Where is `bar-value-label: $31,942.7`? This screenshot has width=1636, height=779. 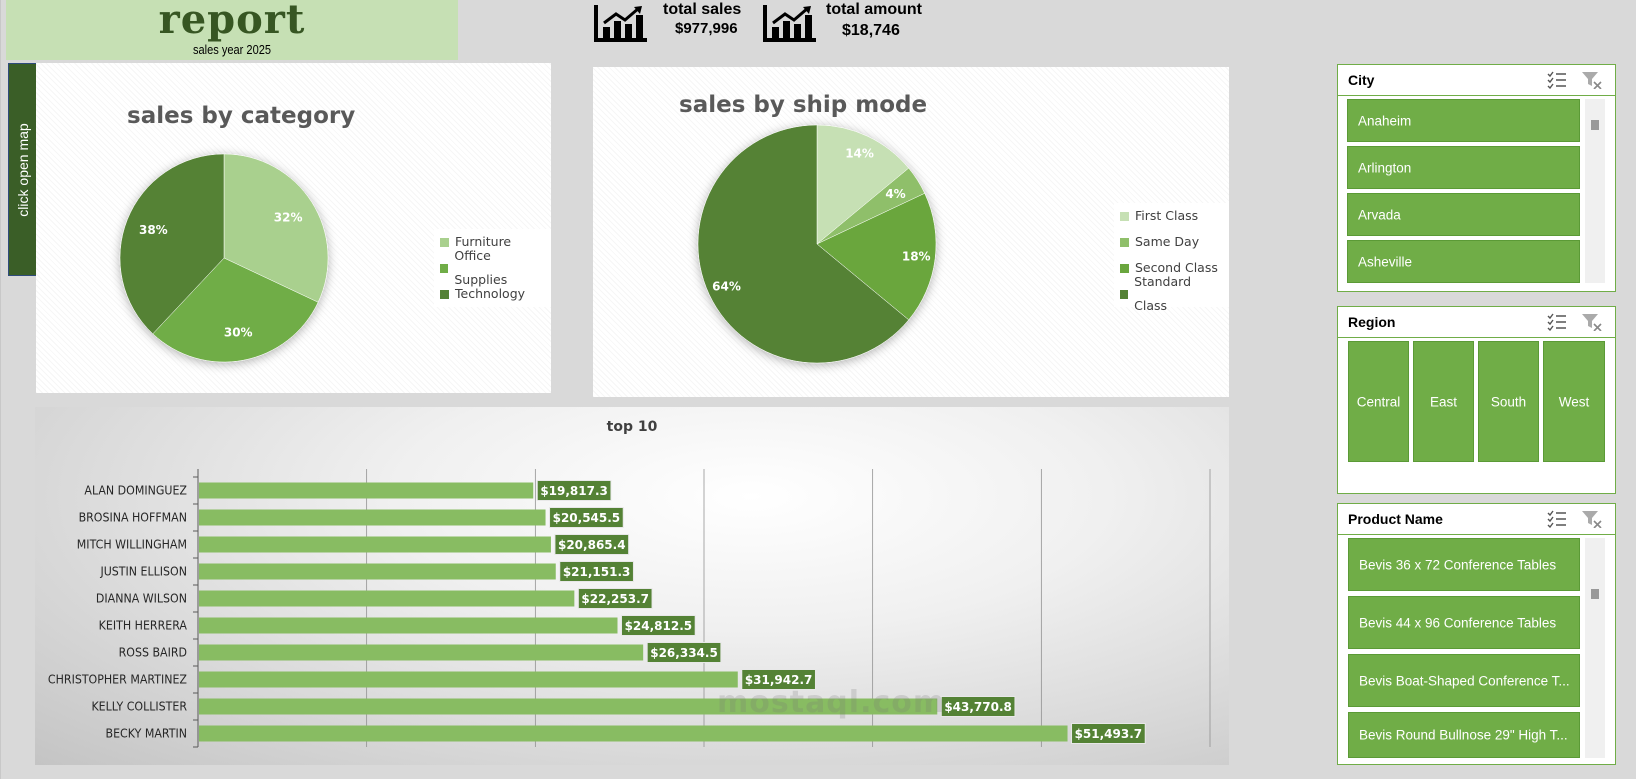 bar-value-label: $31,942.7 is located at coordinates (779, 680).